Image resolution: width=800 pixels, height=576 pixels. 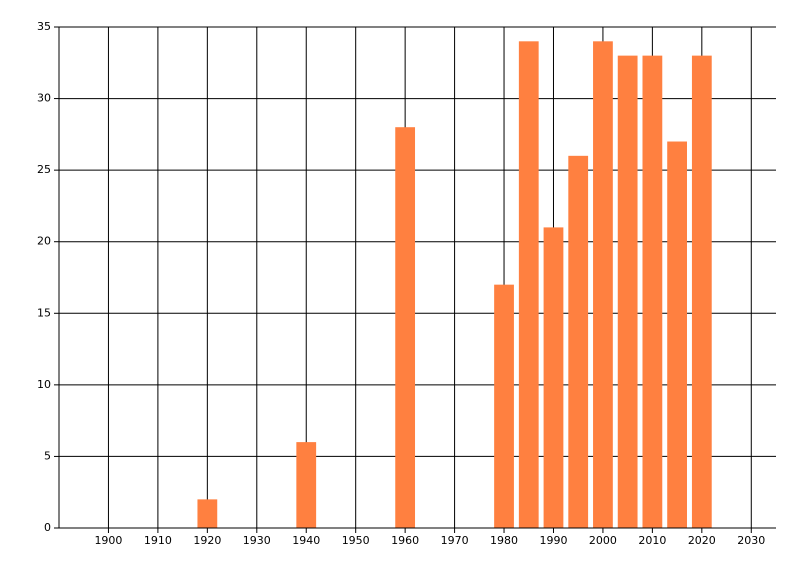 I want to click on x-tick-label: 1940, so click(x=306, y=540).